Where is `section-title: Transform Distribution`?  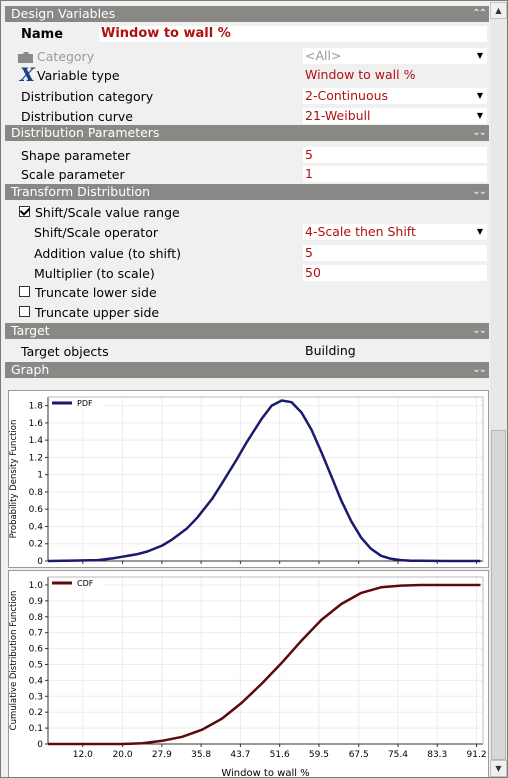
section-title: Transform Distribution is located at coordinates (81, 191).